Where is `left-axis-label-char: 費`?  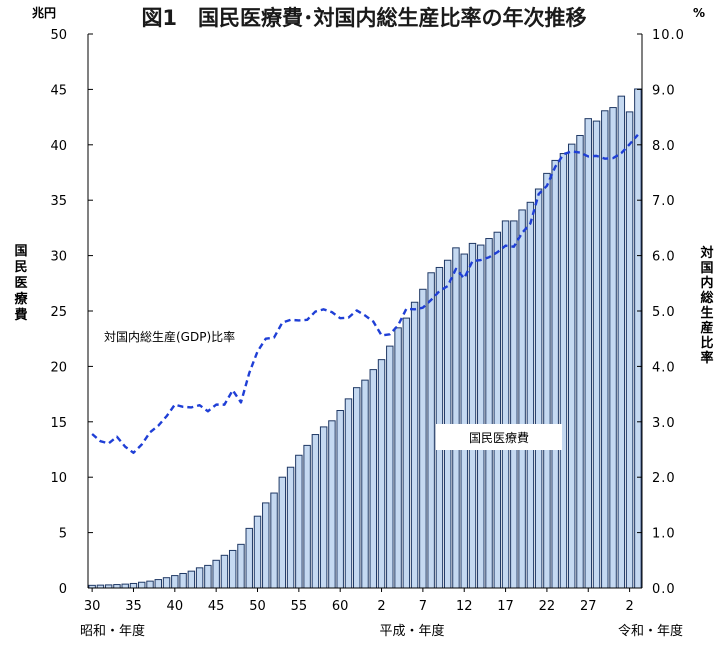 left-axis-label-char: 費 is located at coordinates (20, 315).